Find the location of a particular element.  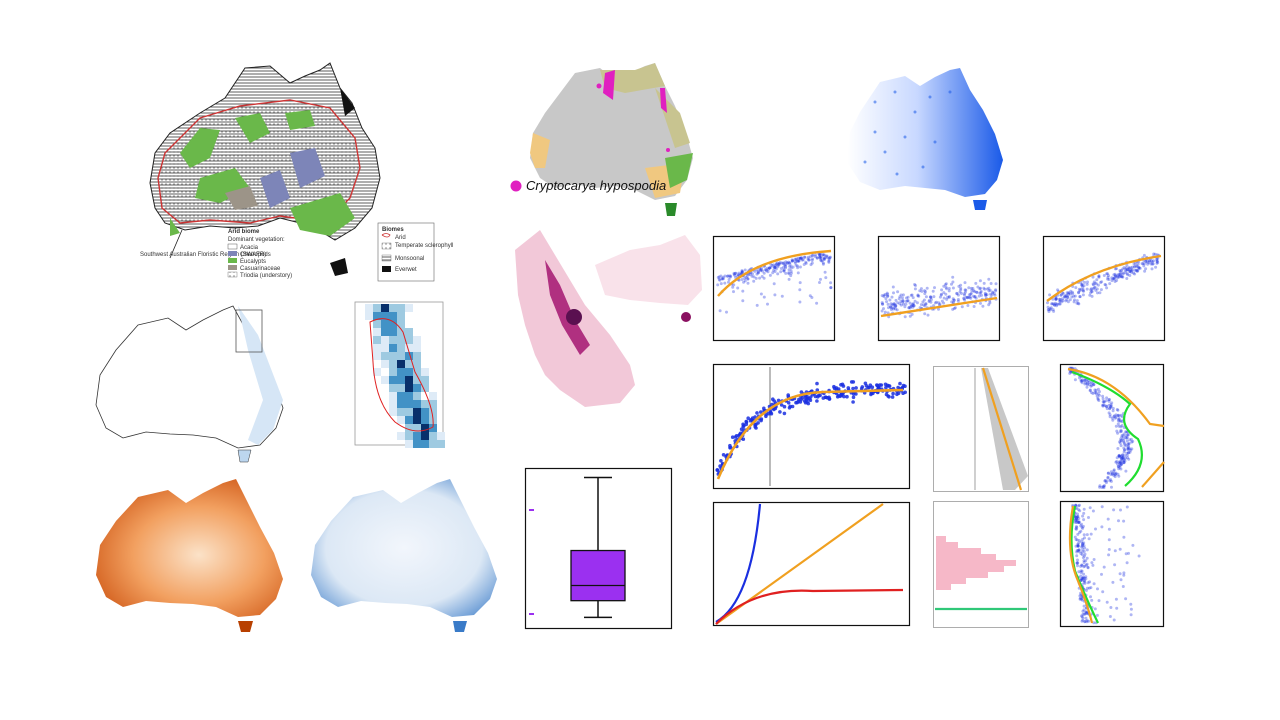

histogram-svg is located at coordinates (981, 564).